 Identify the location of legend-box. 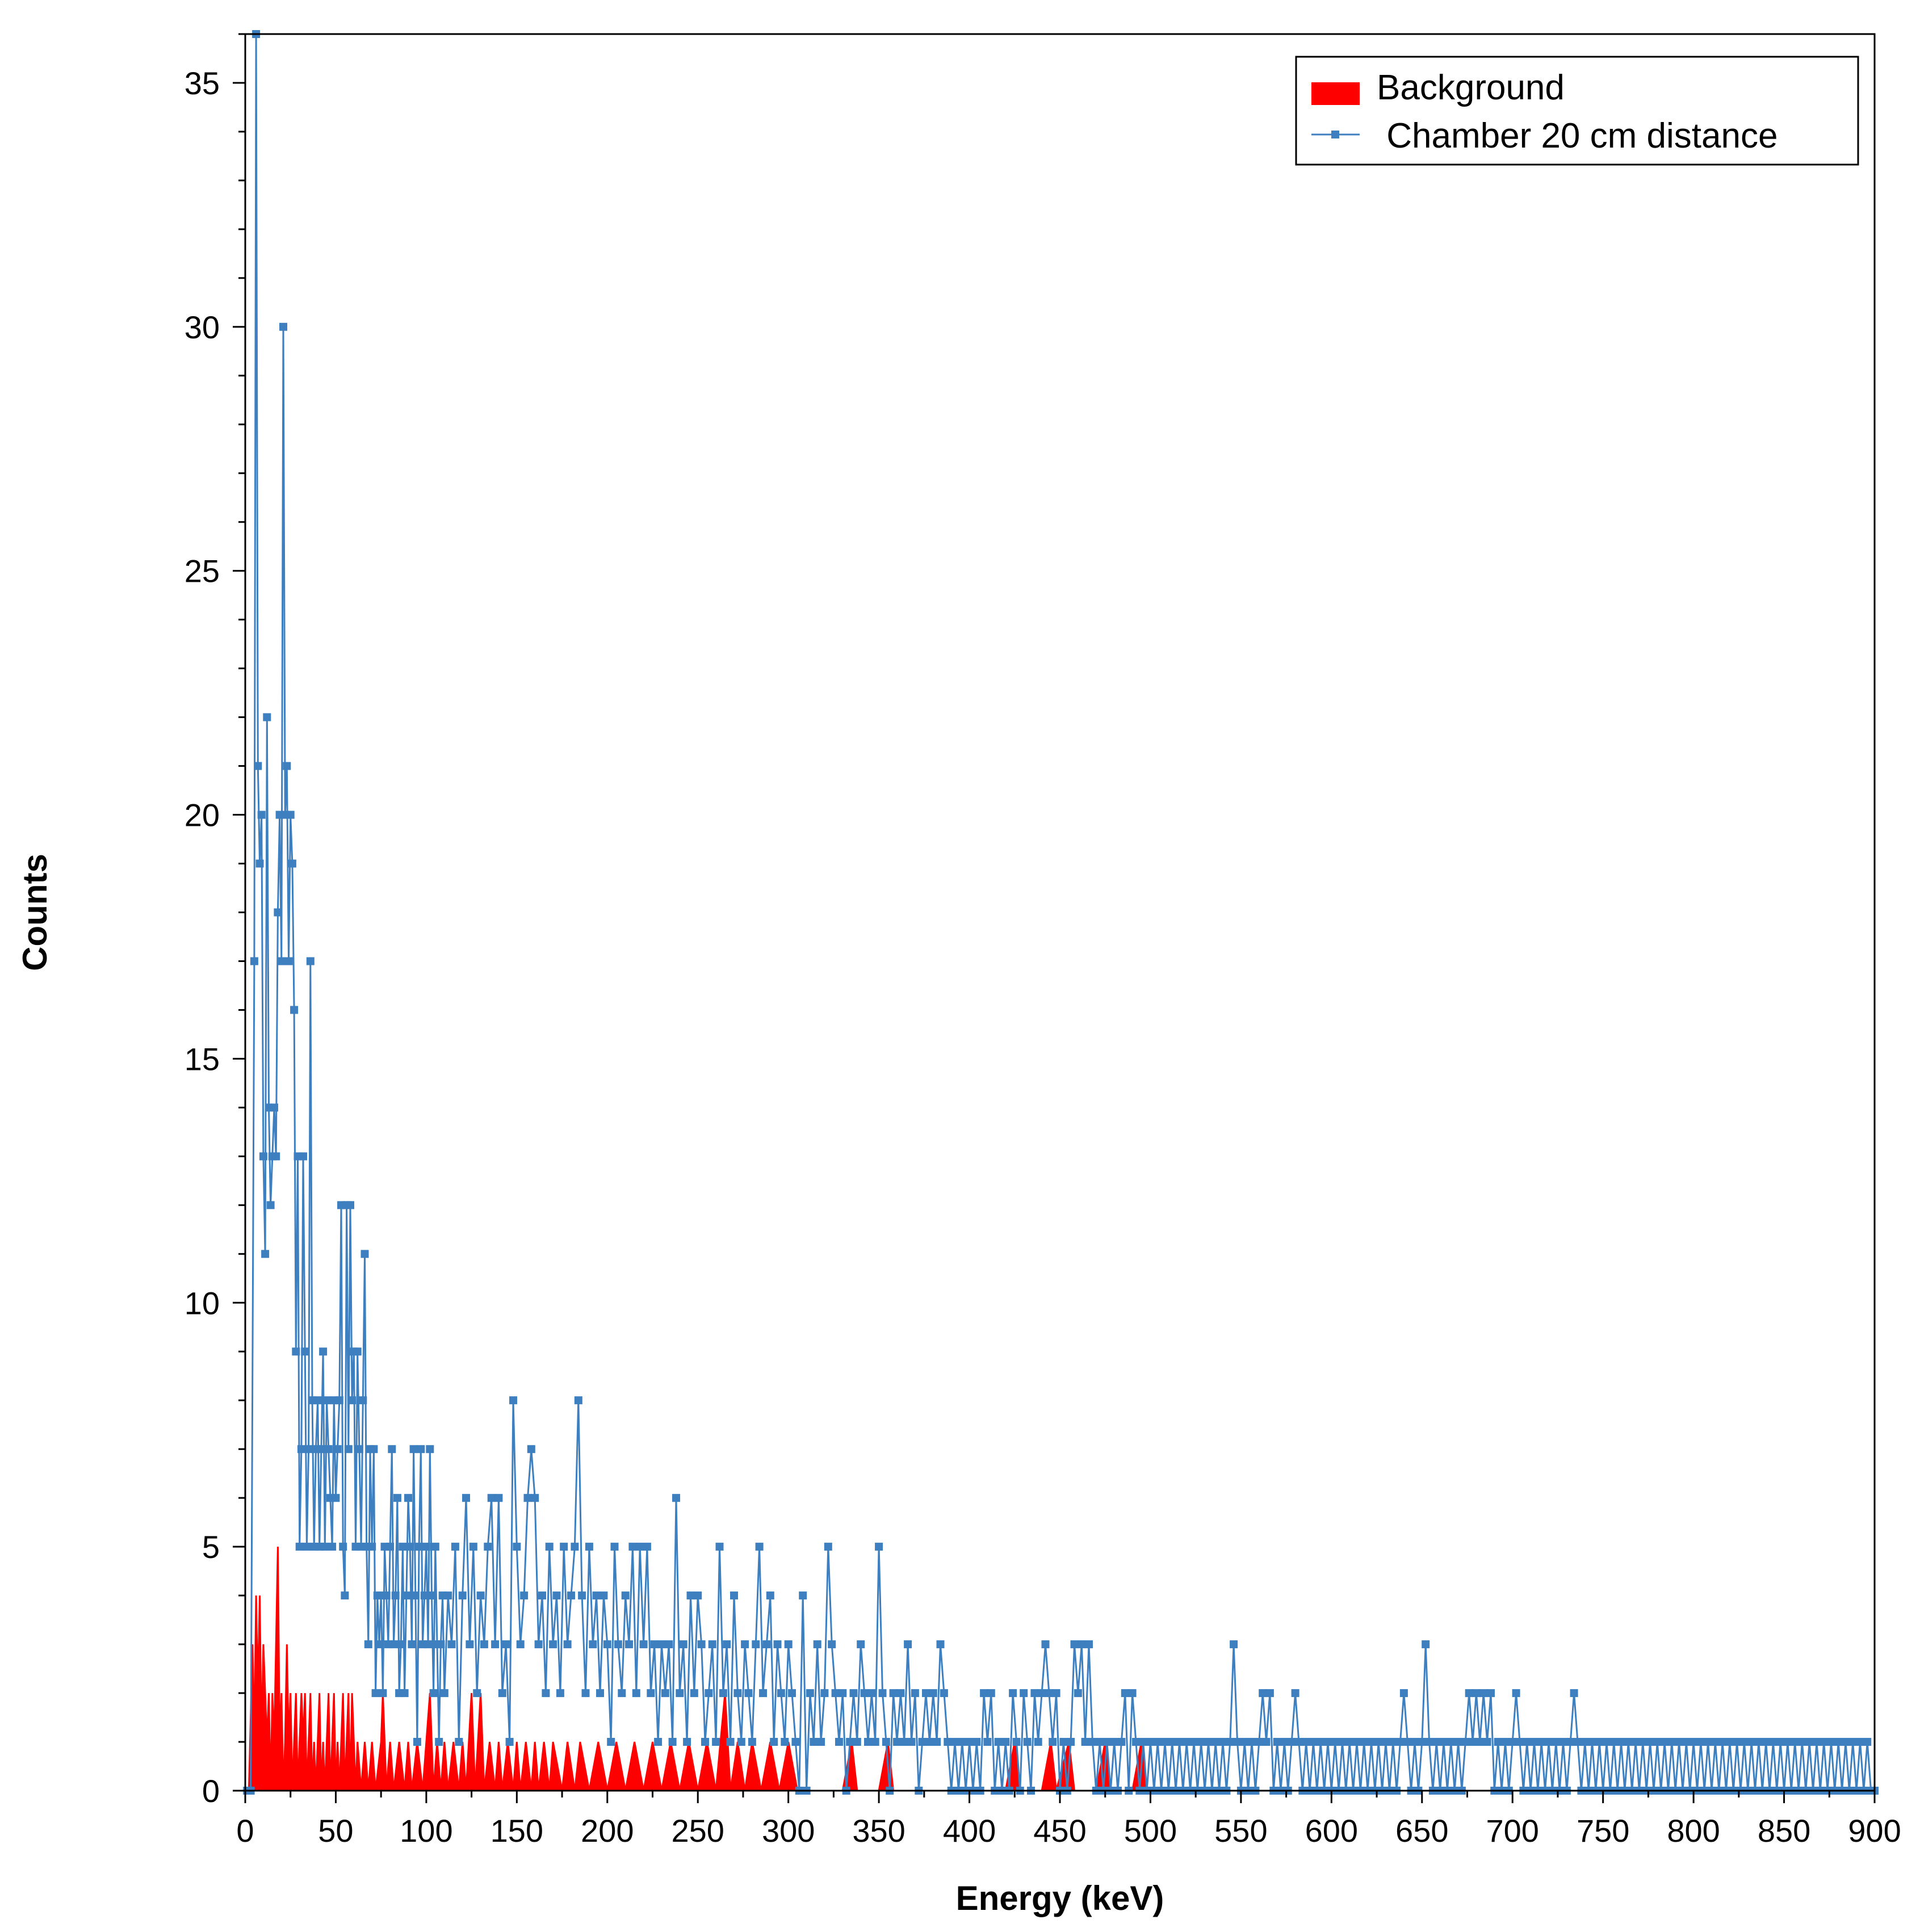
(1577, 111).